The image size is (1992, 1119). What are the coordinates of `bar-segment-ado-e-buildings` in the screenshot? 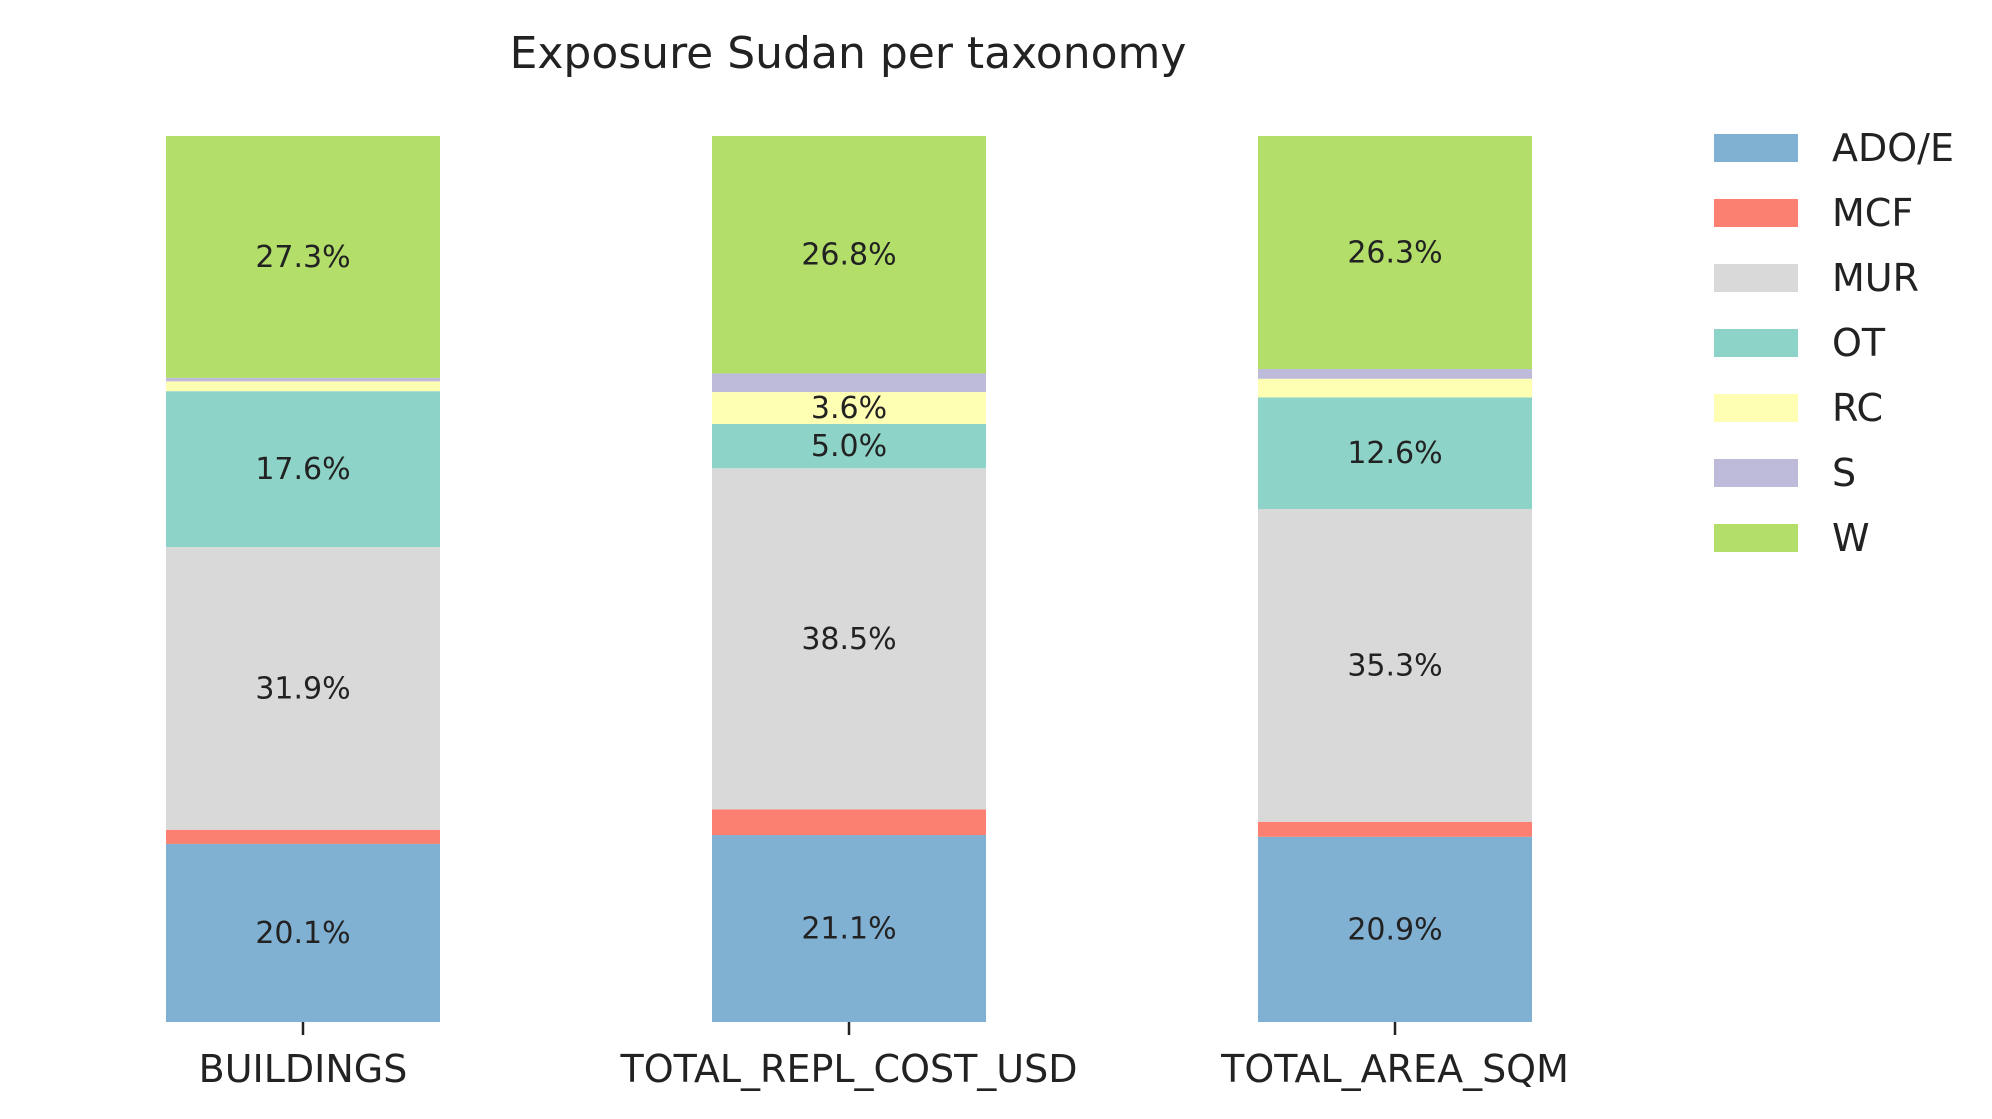 It's located at (303, 932).